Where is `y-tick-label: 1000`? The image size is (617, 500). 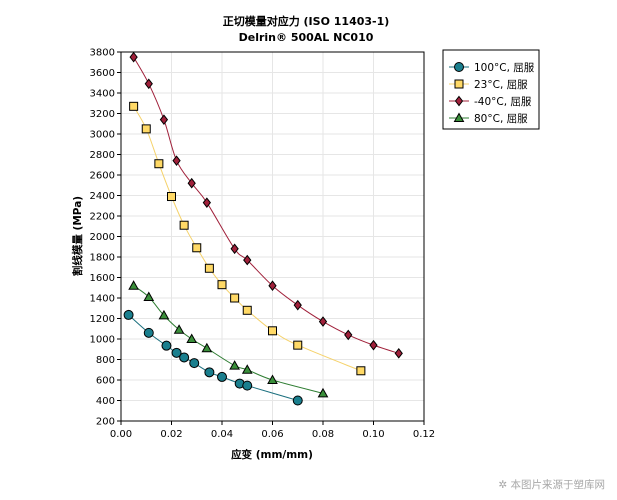
y-tick-label: 1000 is located at coordinates (102, 340).